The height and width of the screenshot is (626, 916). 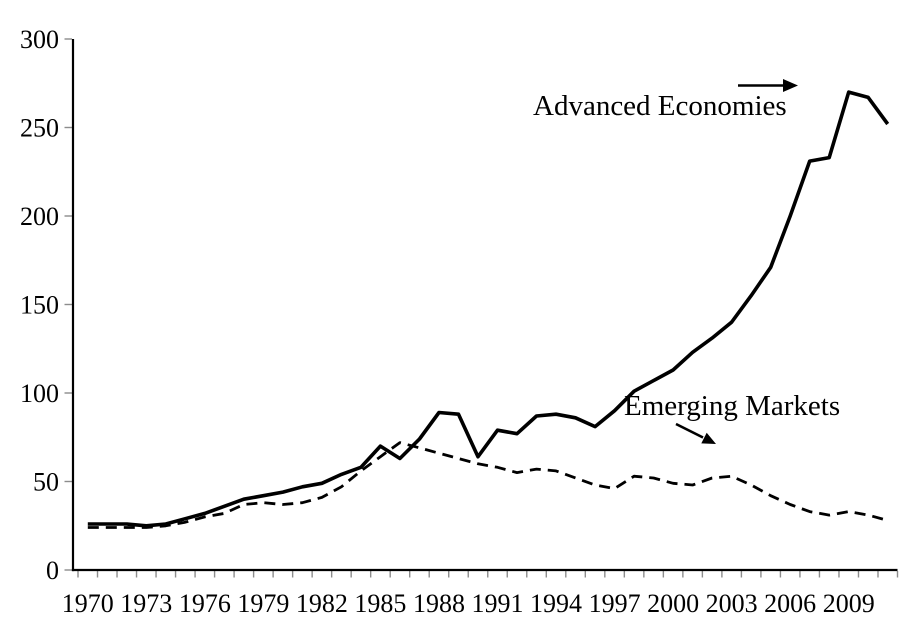 I want to click on x-axis-label: 1976, so click(x=205, y=603).